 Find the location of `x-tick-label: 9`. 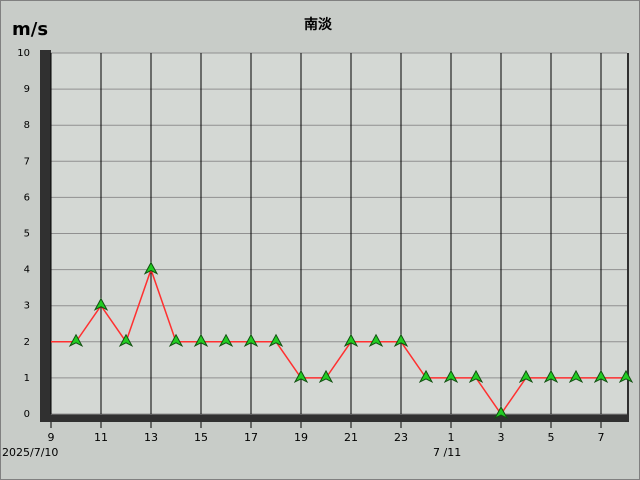

x-tick-label: 9 is located at coordinates (51, 437).